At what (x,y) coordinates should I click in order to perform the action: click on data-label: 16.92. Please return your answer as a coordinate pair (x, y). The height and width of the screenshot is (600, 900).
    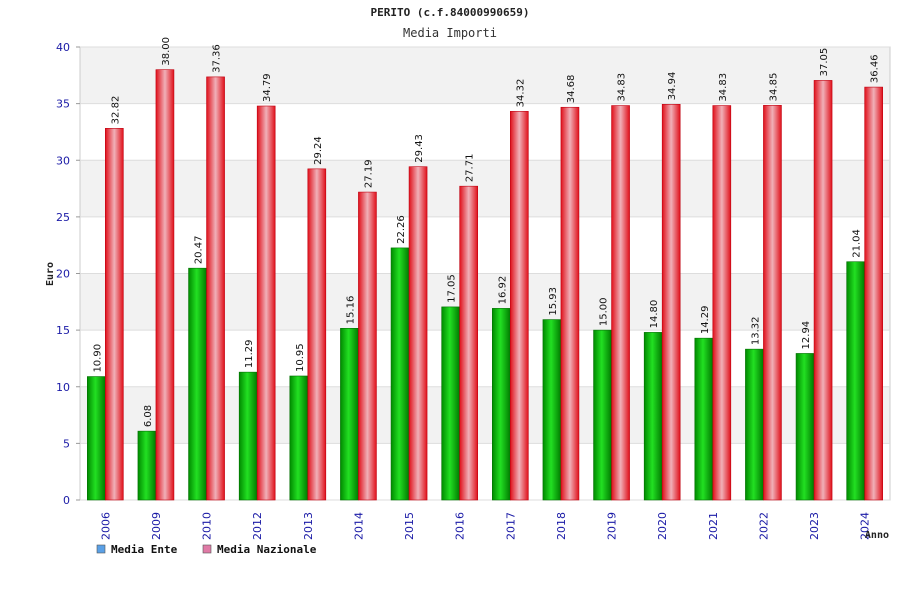
    Looking at the image, I should click on (502, 290).